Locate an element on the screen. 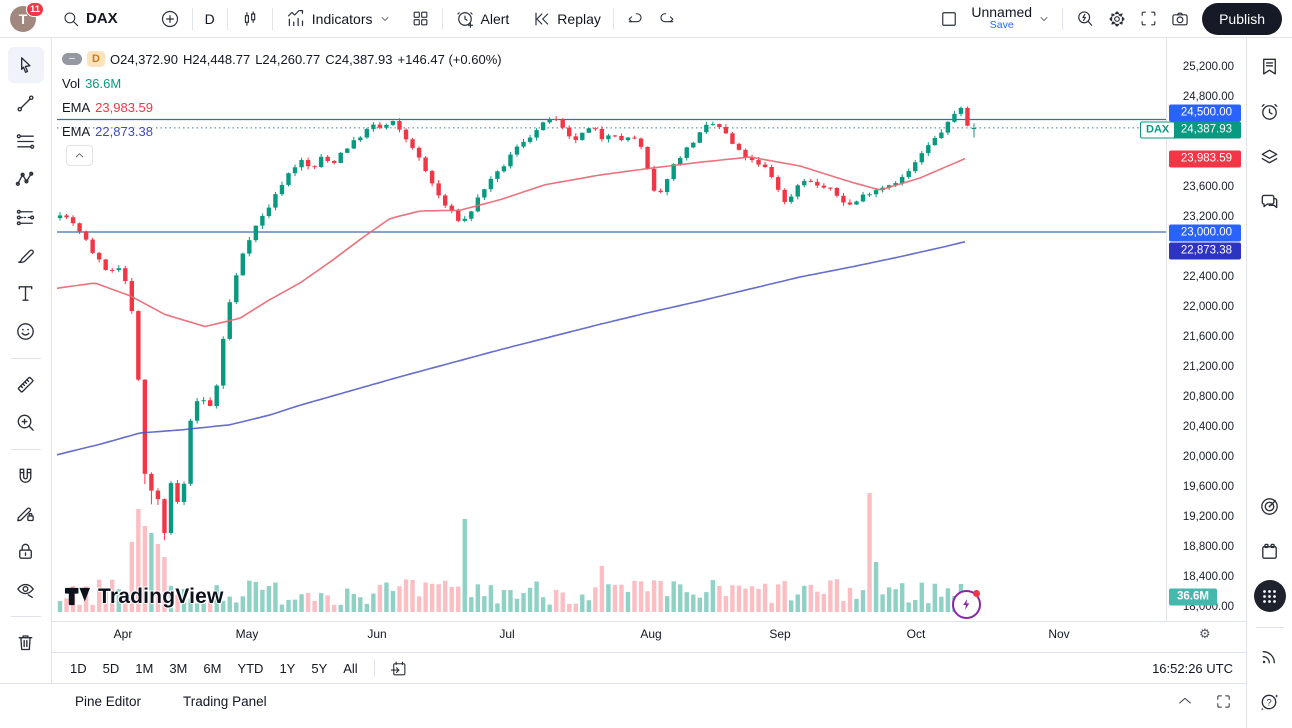  range-YTD: YTD is located at coordinates (250, 668).